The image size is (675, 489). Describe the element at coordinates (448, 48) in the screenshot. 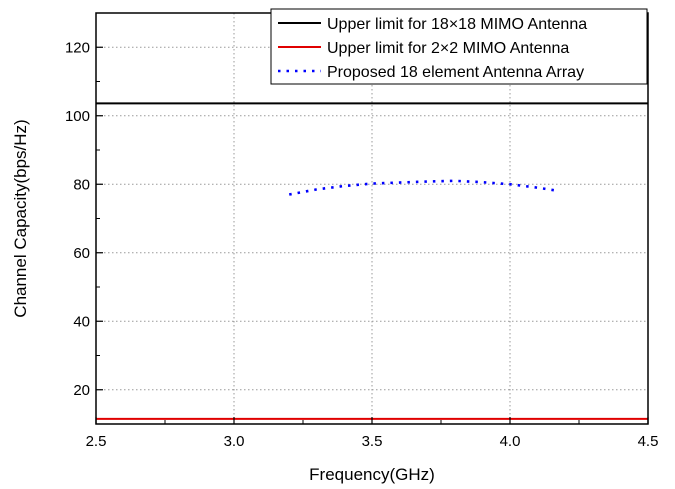

I see `legend-label-2: Upper limit for 2×2 MIMO Antenna` at that location.